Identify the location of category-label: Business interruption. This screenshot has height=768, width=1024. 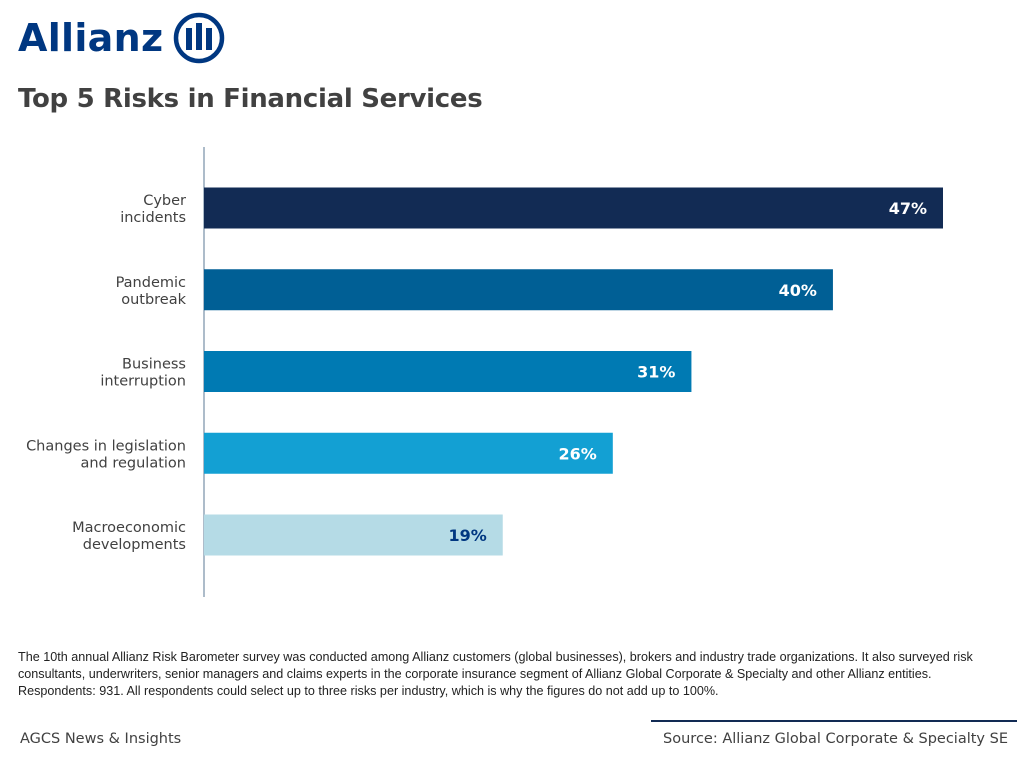
(143, 373).